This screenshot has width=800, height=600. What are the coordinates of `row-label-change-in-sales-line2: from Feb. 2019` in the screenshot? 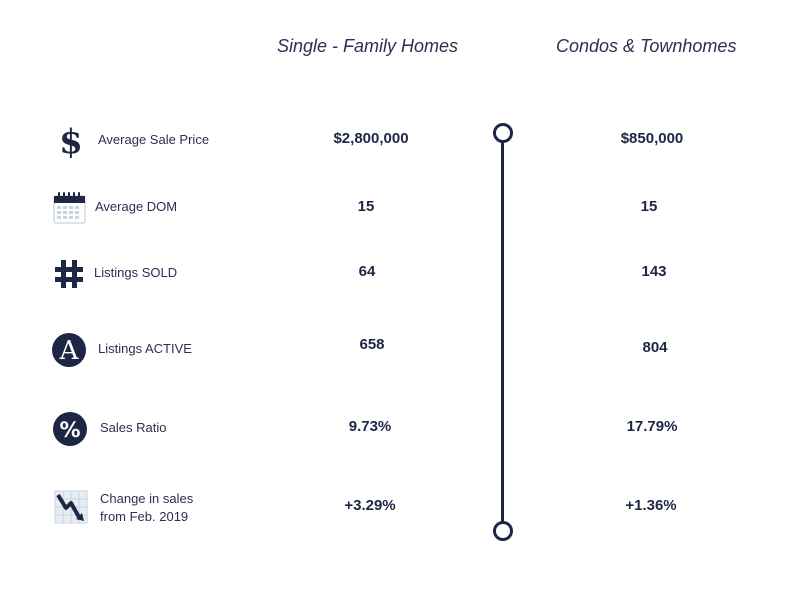 It's located at (144, 516).